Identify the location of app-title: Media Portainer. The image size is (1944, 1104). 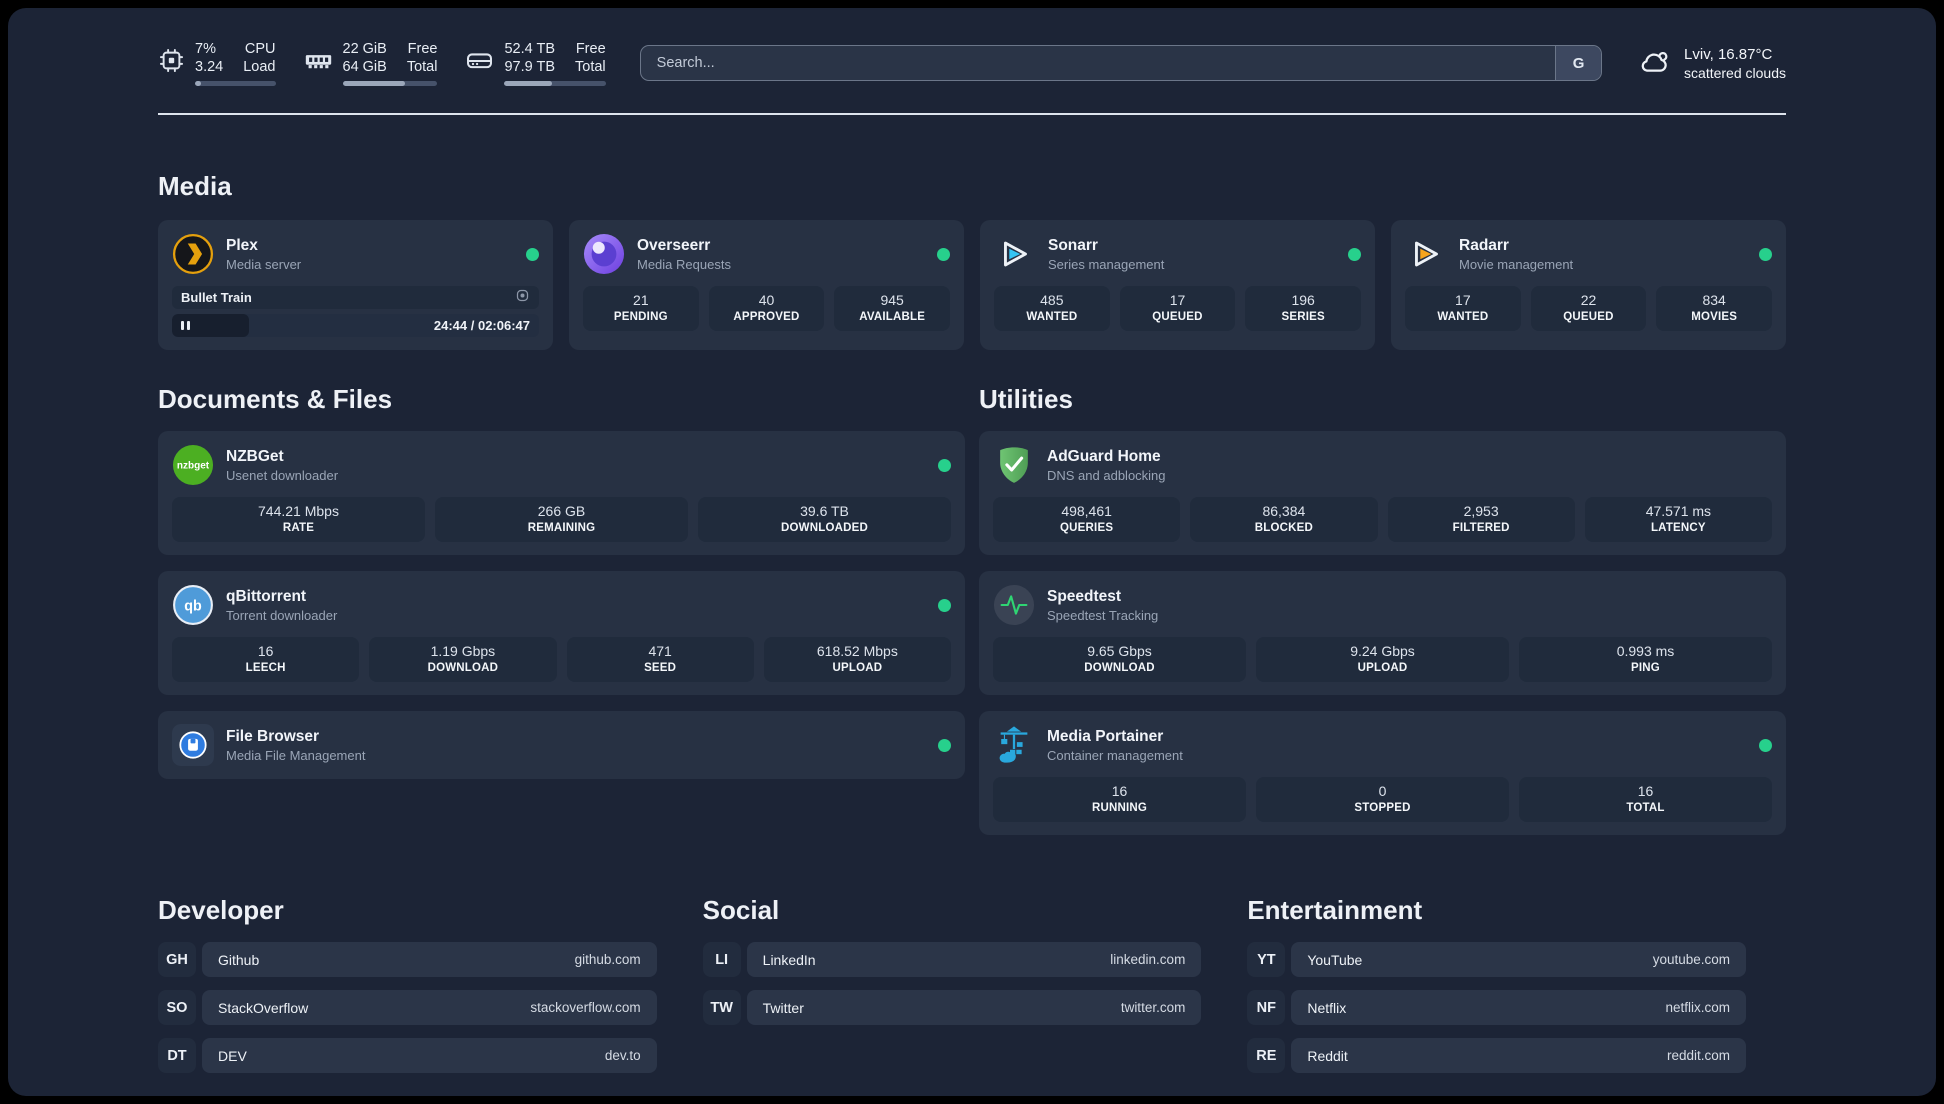
(1105, 736).